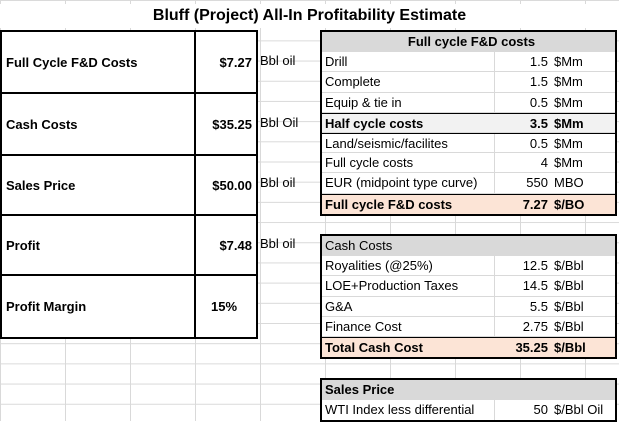 This screenshot has height=422, width=619. What do you see at coordinates (23, 245) in the screenshot?
I see `summary-label: Profit` at bounding box center [23, 245].